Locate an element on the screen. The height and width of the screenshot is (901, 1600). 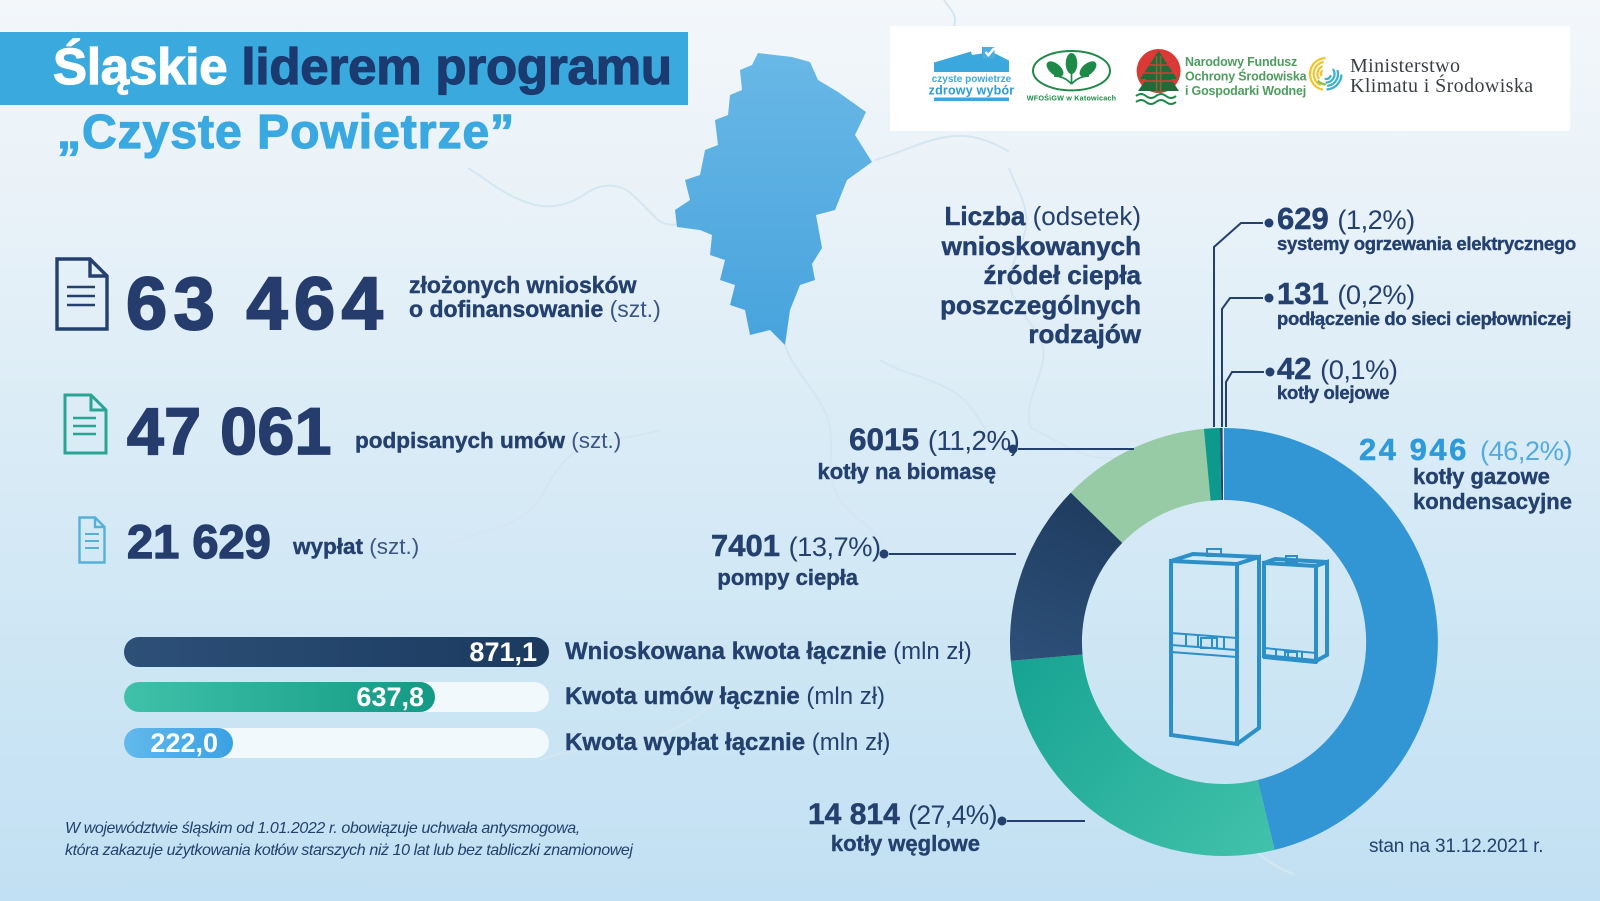
svg-text: Ochrony Środowiska is located at coordinates (1246, 76).